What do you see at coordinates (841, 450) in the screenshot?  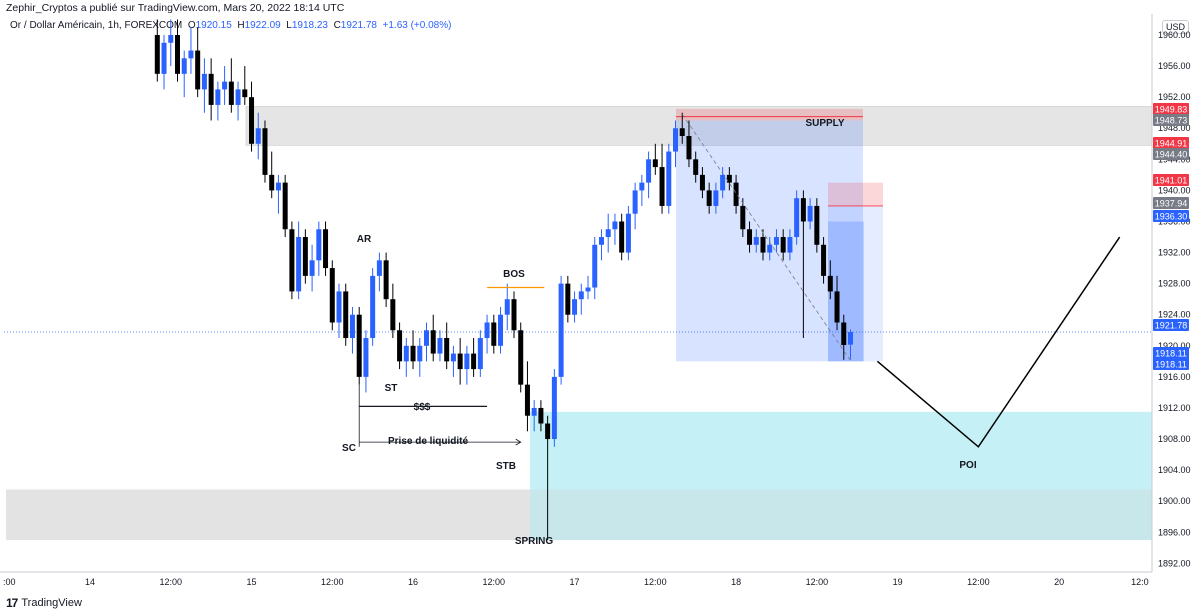 I see `poi-zone` at bounding box center [841, 450].